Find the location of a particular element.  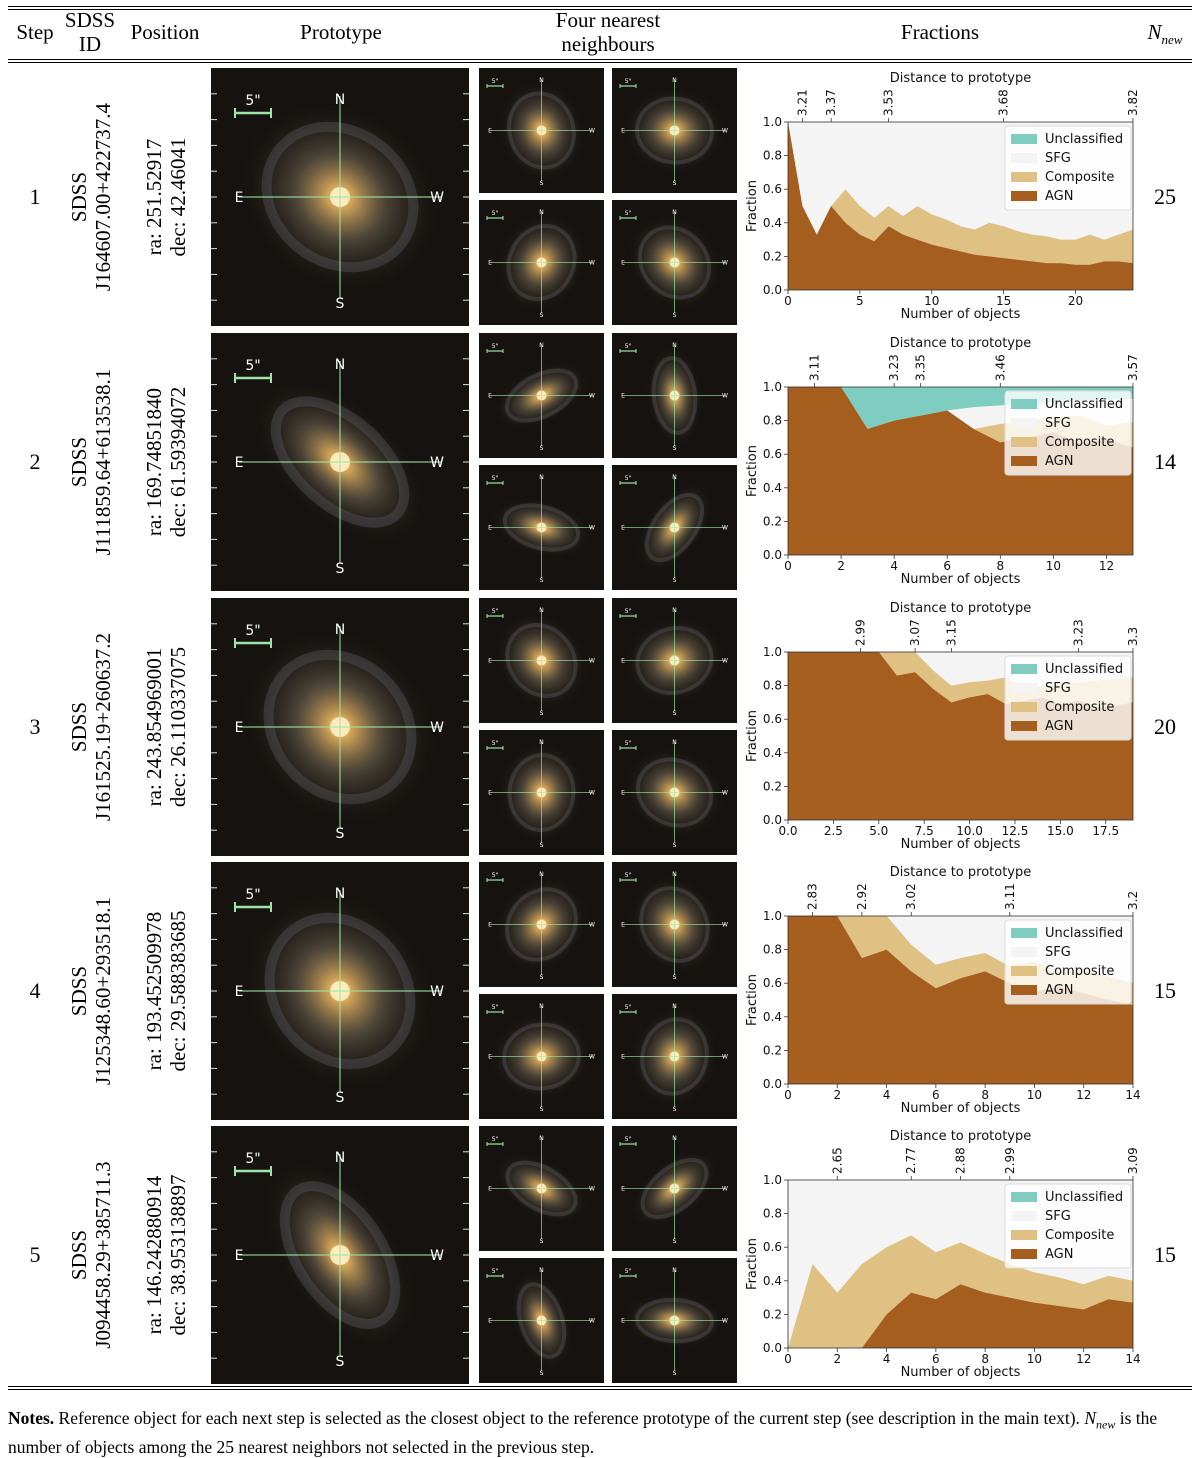

x-tick-label: 4 is located at coordinates (887, 1359).